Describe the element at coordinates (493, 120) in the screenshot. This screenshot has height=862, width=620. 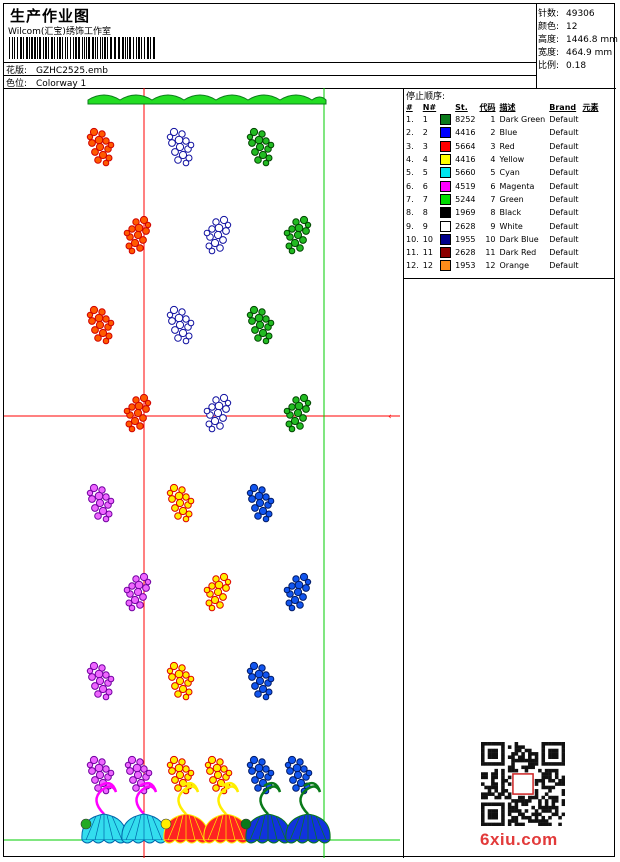
I see `row-code: 1` at that location.